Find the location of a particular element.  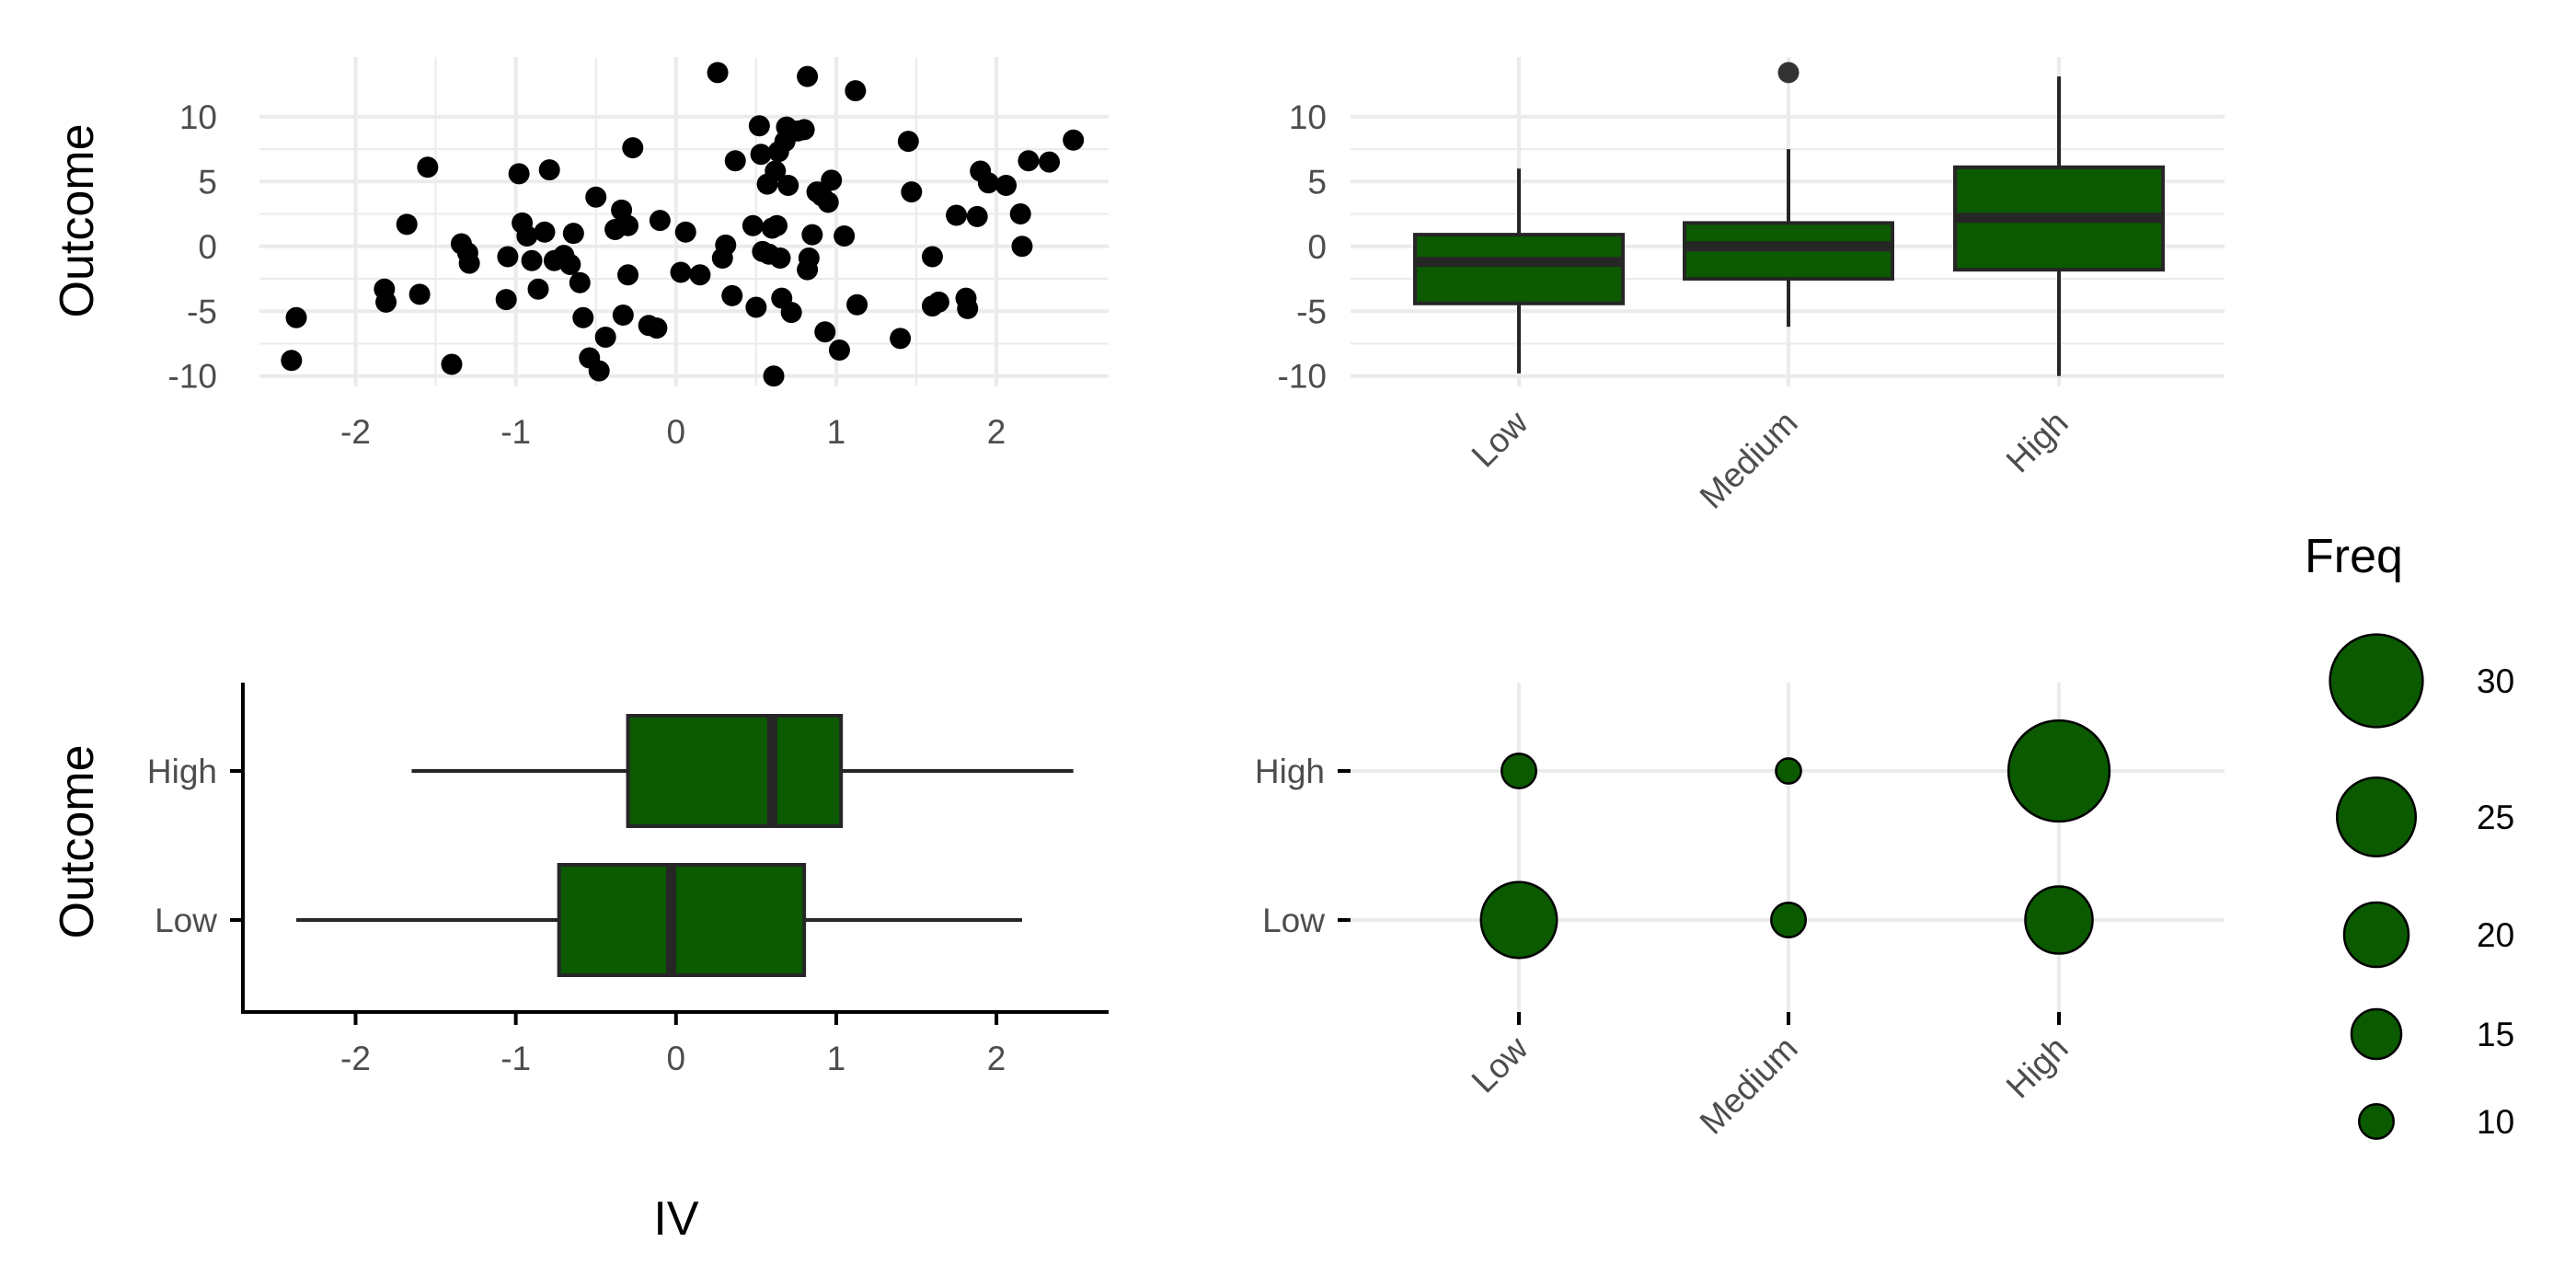

bubble-y-tick-label: Low is located at coordinates (1293, 920).